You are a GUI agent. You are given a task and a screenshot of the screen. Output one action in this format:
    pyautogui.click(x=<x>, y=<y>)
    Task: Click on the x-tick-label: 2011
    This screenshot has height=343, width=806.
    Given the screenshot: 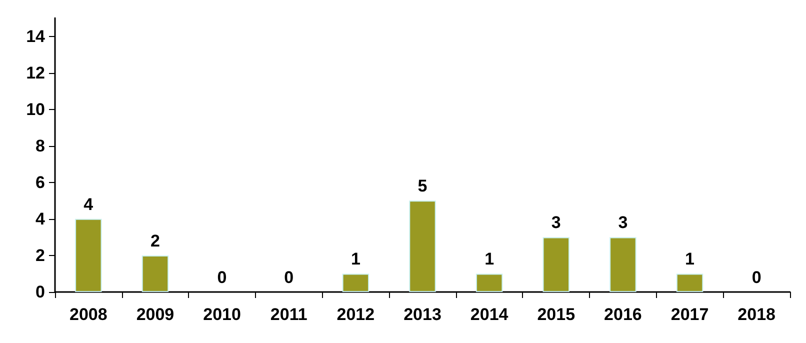 What is the action you would take?
    pyautogui.click(x=289, y=314)
    